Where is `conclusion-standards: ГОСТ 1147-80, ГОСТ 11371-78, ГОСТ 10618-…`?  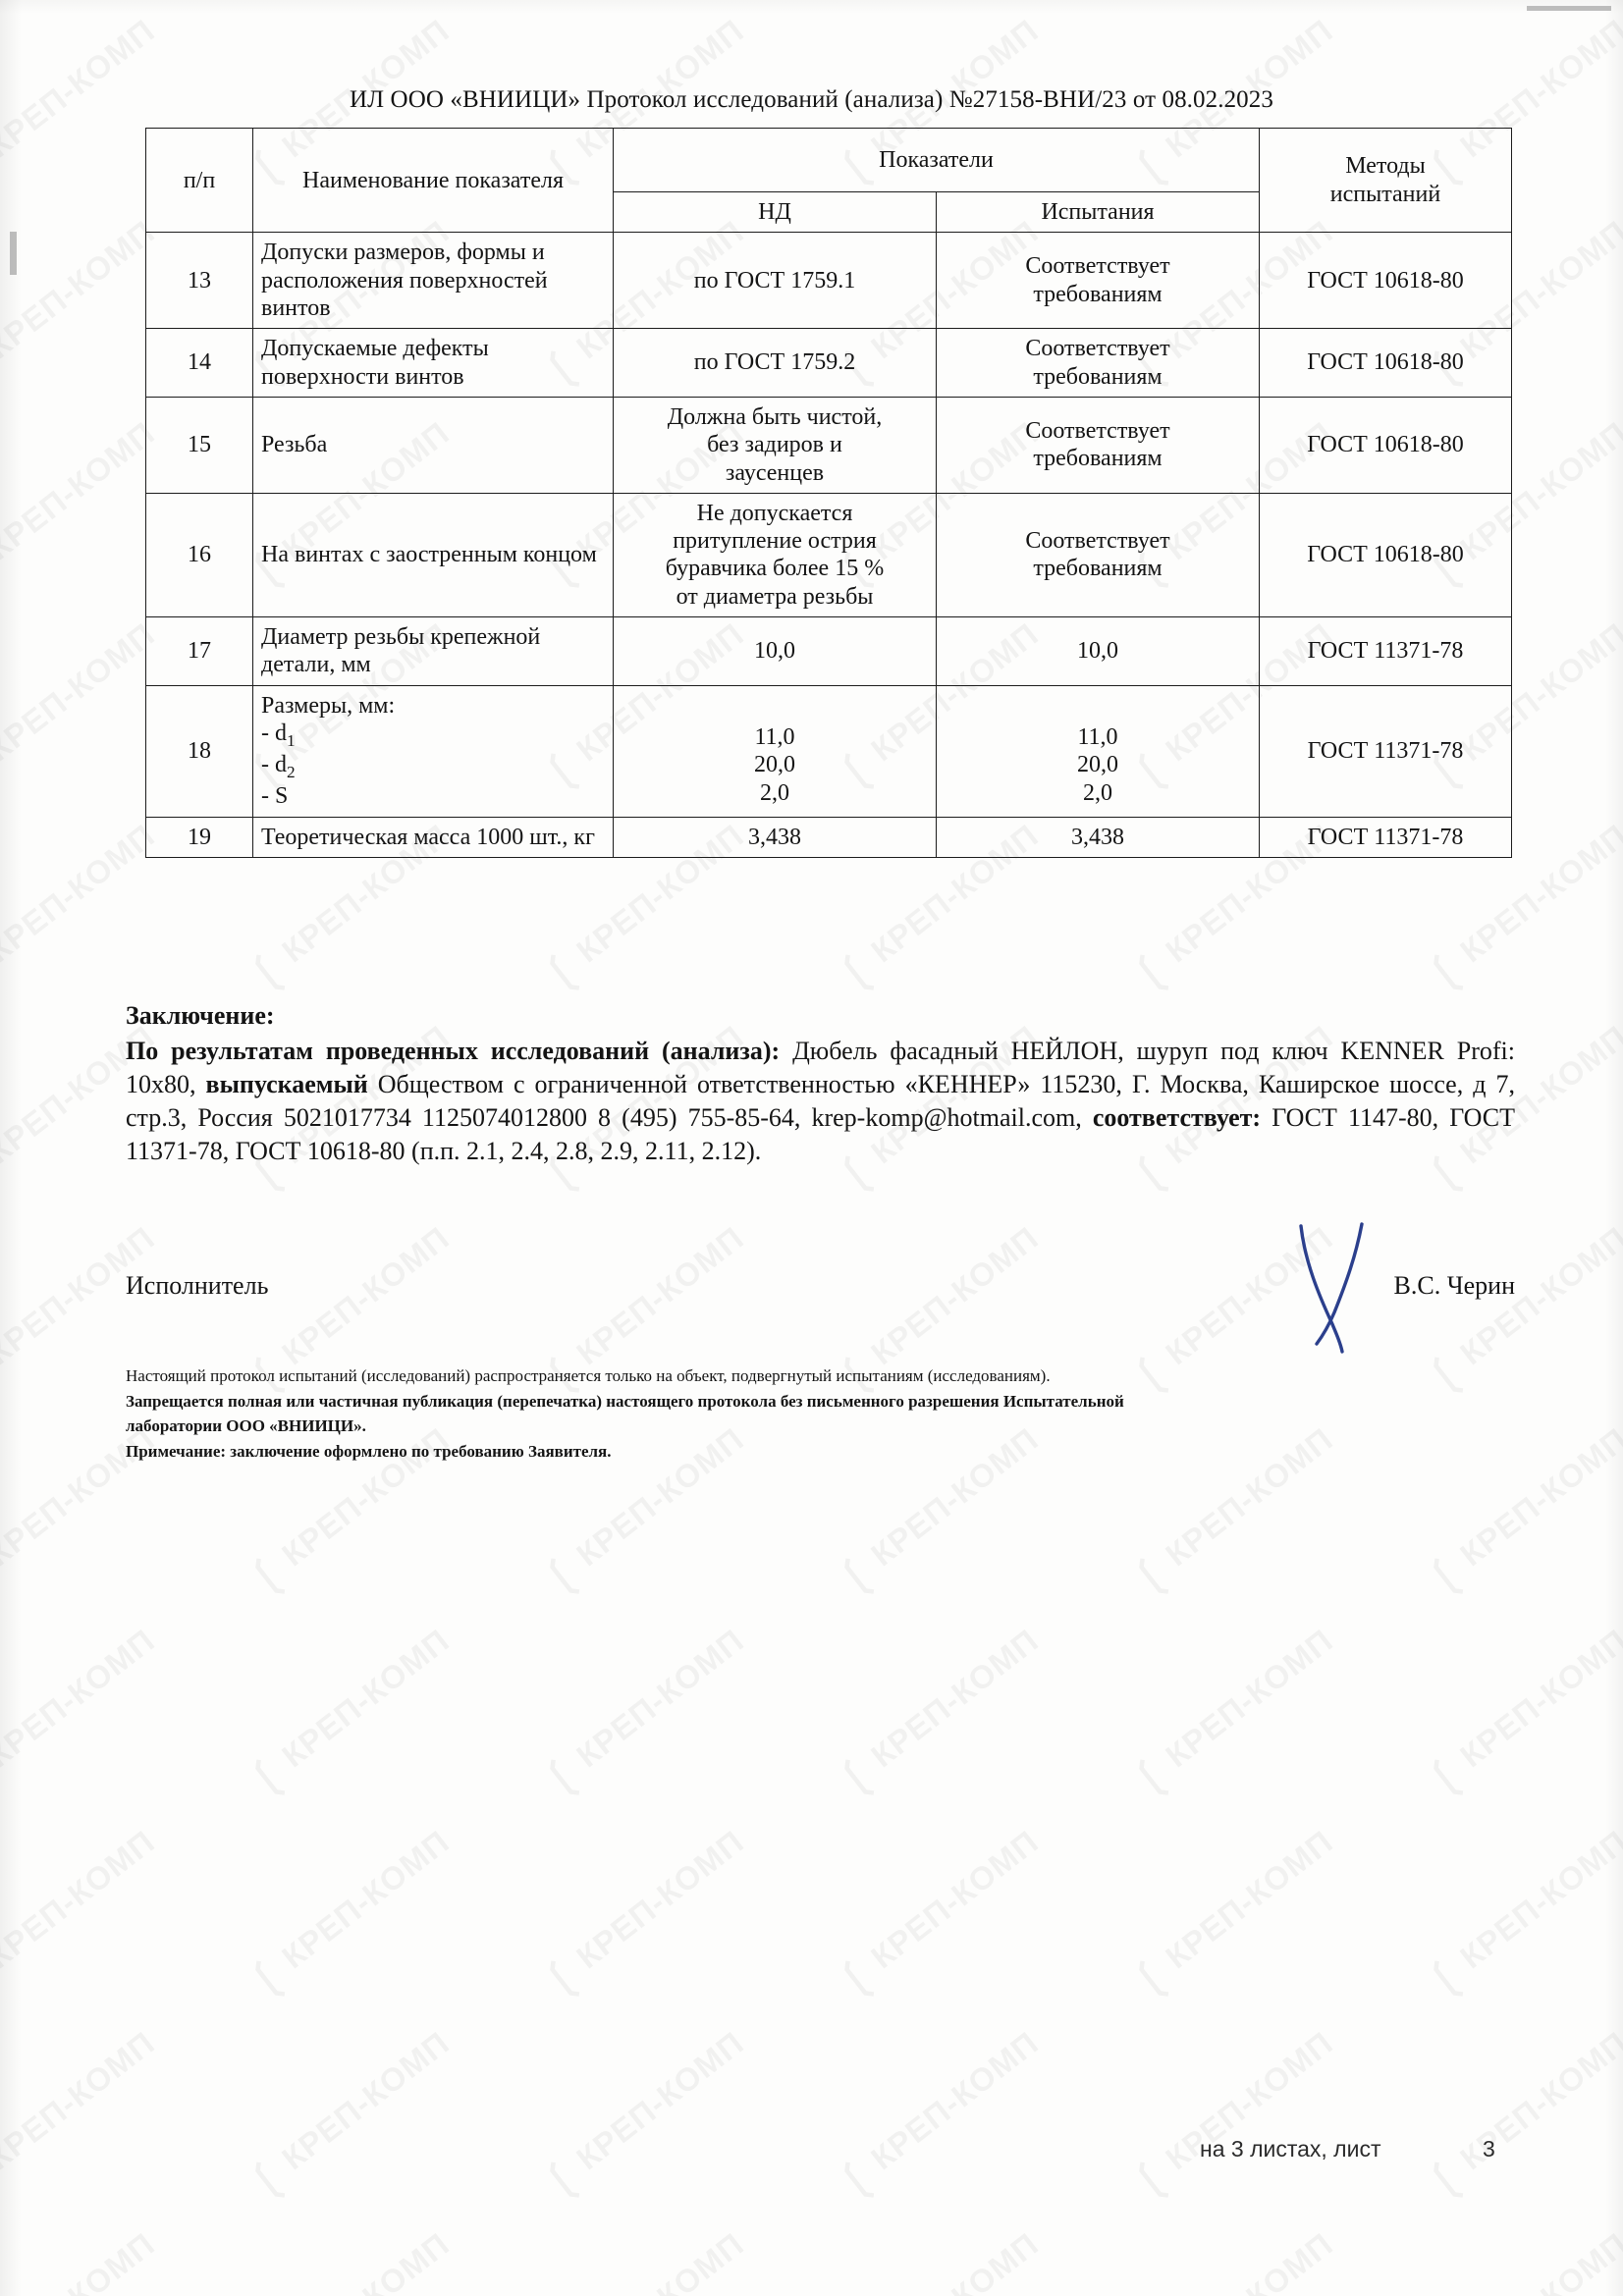 conclusion-standards: ГОСТ 1147-80, ГОСТ 11371-78, ГОСТ 10618-… is located at coordinates (820, 1134).